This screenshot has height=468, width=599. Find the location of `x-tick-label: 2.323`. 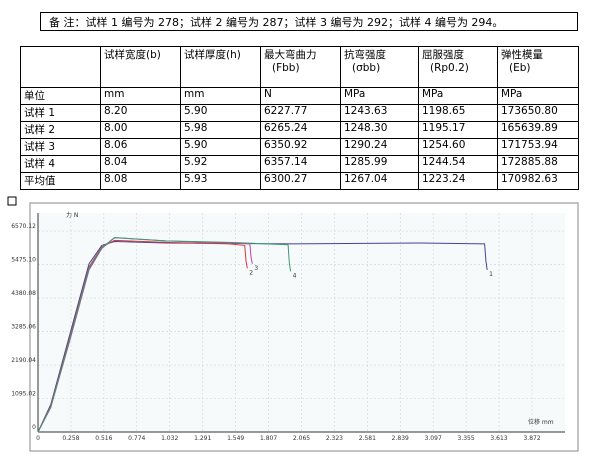

x-tick-label: 2.323 is located at coordinates (334, 438).